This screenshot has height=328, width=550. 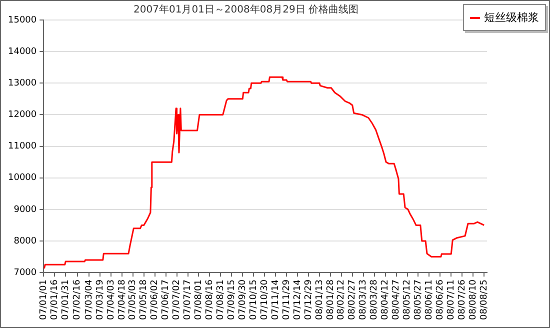 What do you see at coordinates (144, 299) in the screenshot?
I see `x-tick-label: 07/05/18` at bounding box center [144, 299].